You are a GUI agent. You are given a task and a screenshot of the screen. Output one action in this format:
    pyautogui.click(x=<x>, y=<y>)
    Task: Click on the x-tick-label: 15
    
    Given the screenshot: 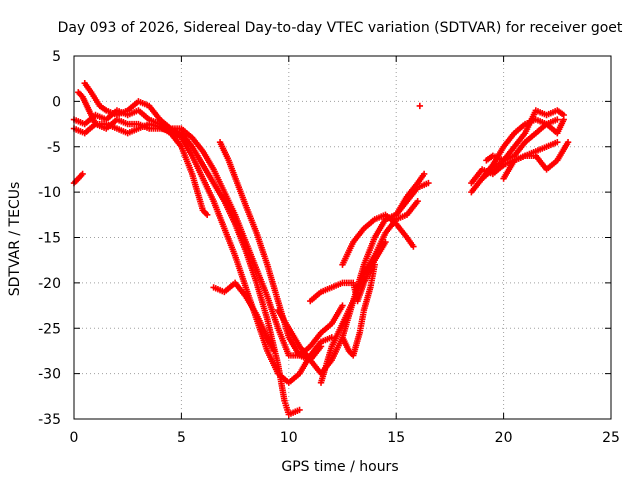 What is the action you would take?
    pyautogui.click(x=396, y=438)
    